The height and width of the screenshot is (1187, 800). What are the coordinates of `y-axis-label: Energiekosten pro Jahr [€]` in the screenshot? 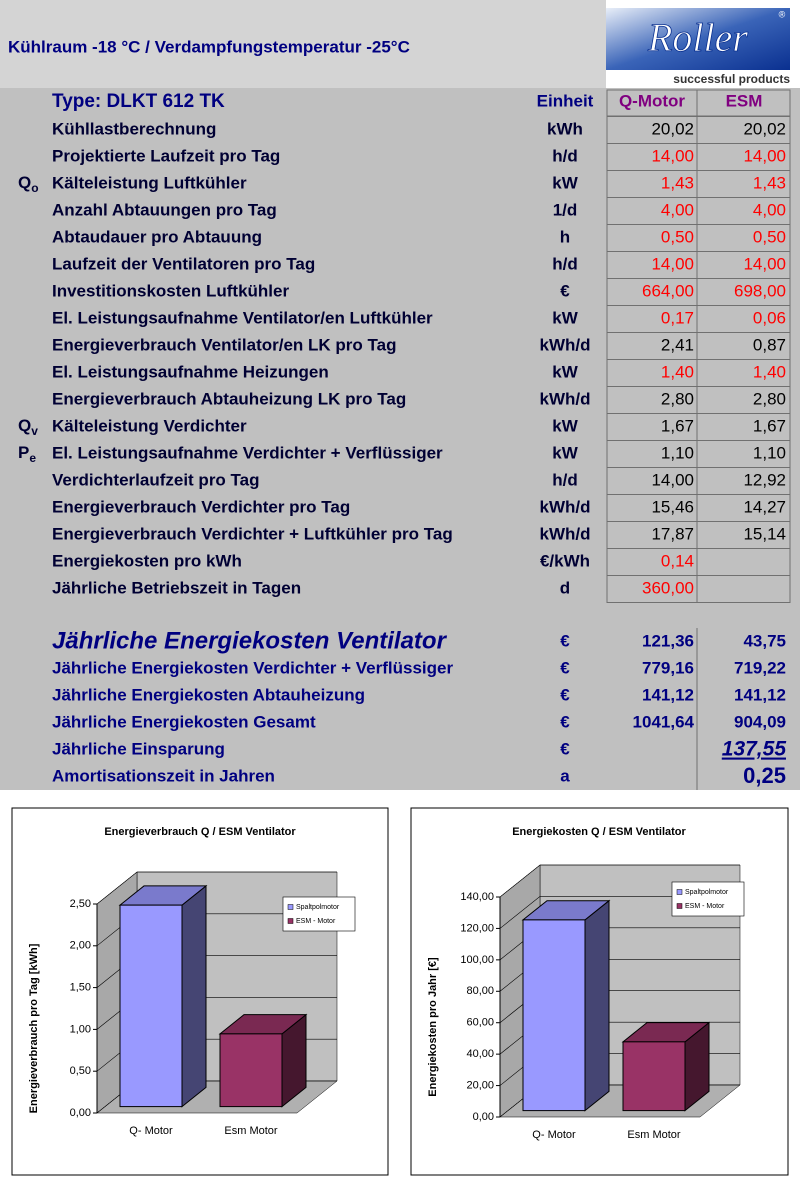 It's located at (433, 1027).